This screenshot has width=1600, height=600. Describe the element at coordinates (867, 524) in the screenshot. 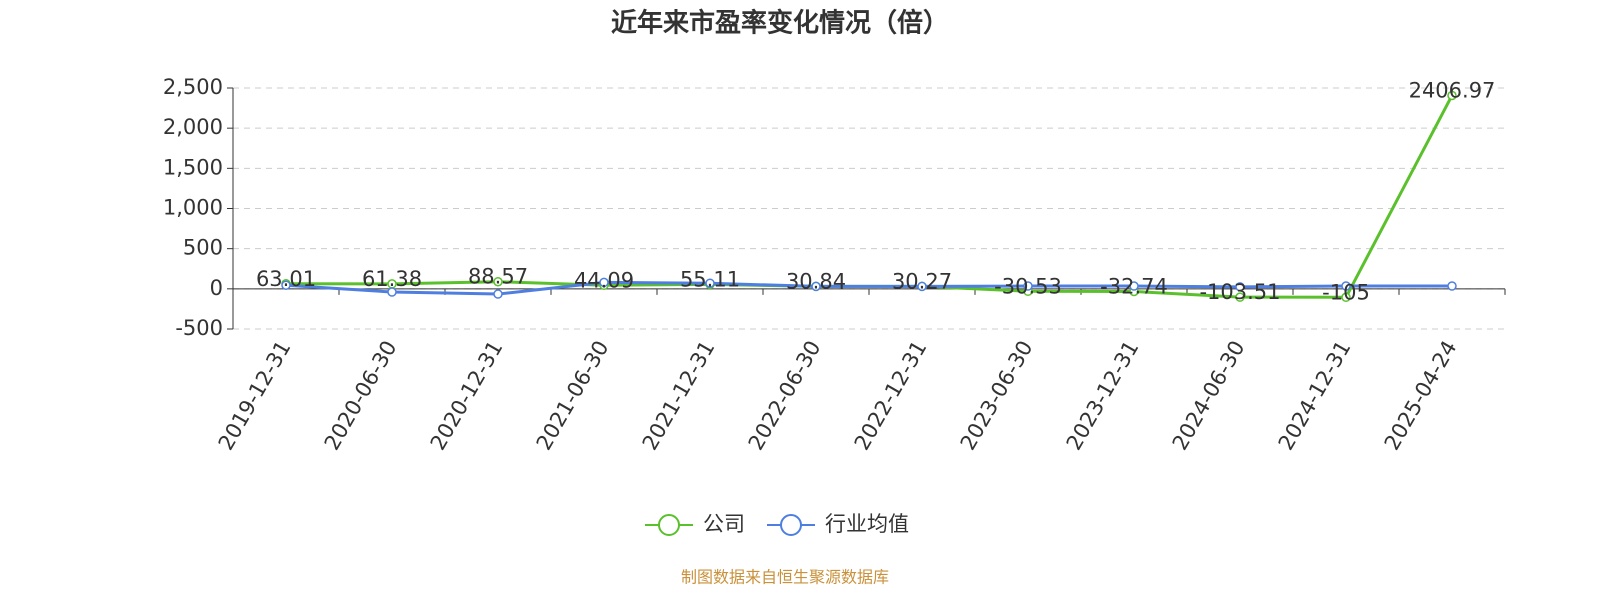

I see `legend-label: 行业均值` at that location.